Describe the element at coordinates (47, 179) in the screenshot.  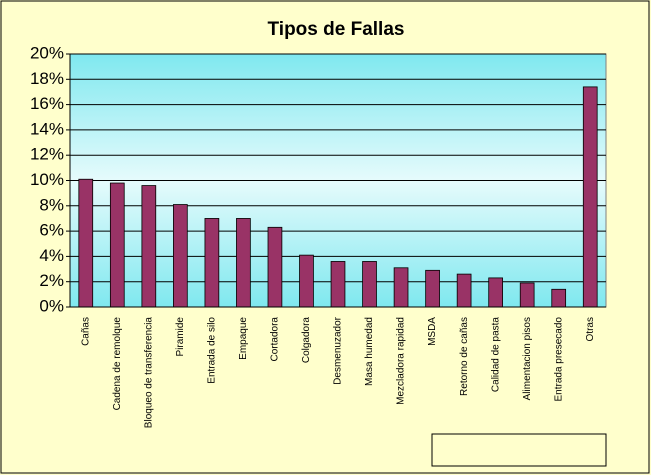
I see `y-tick-label: 10%` at that location.